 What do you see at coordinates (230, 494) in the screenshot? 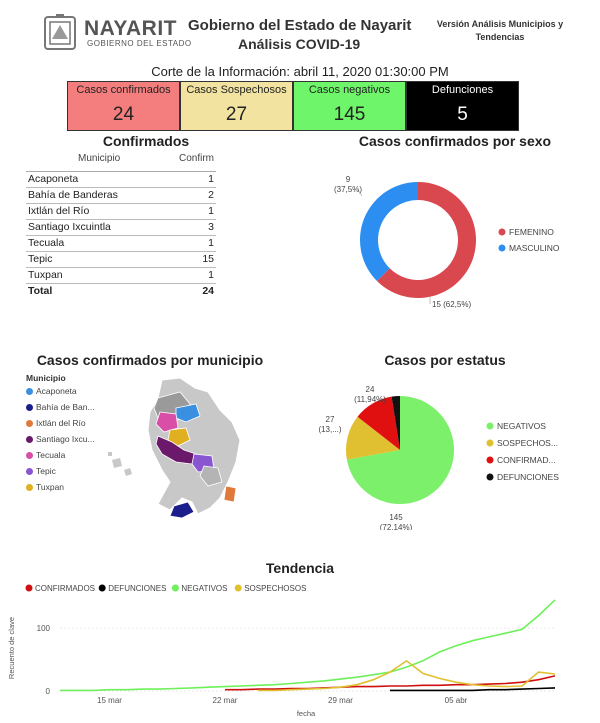
I see `map-region-ixtlan` at bounding box center [230, 494].